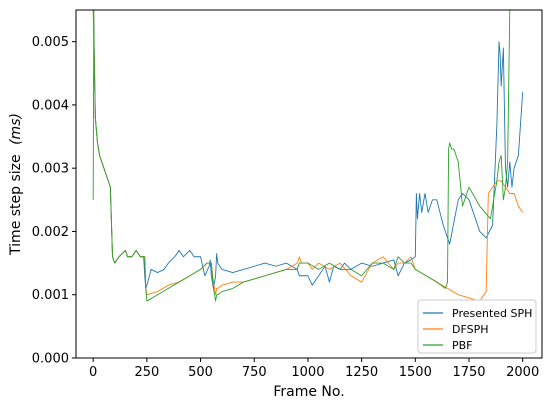  What do you see at coordinates (54, 201) in the screenshot?
I see `y-axis: 0.000 0.001 0.002 0.003 0.004 0.005` at bounding box center [54, 201].